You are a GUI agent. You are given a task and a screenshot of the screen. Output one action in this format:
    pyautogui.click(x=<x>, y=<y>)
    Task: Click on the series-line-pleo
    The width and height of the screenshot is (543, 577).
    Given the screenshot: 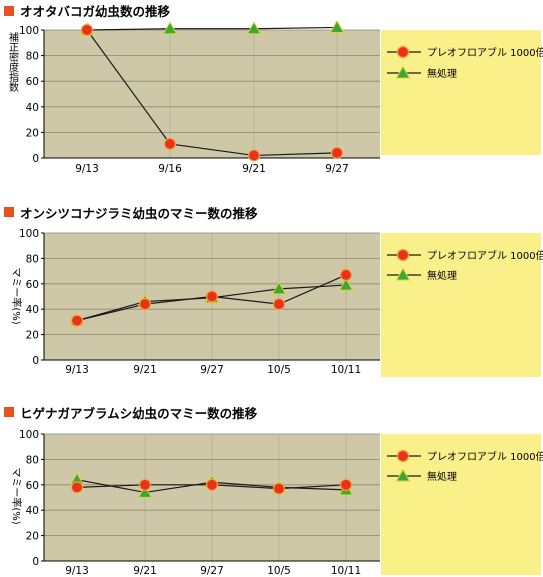 What is the action you would take?
    pyautogui.click(x=212, y=93)
    